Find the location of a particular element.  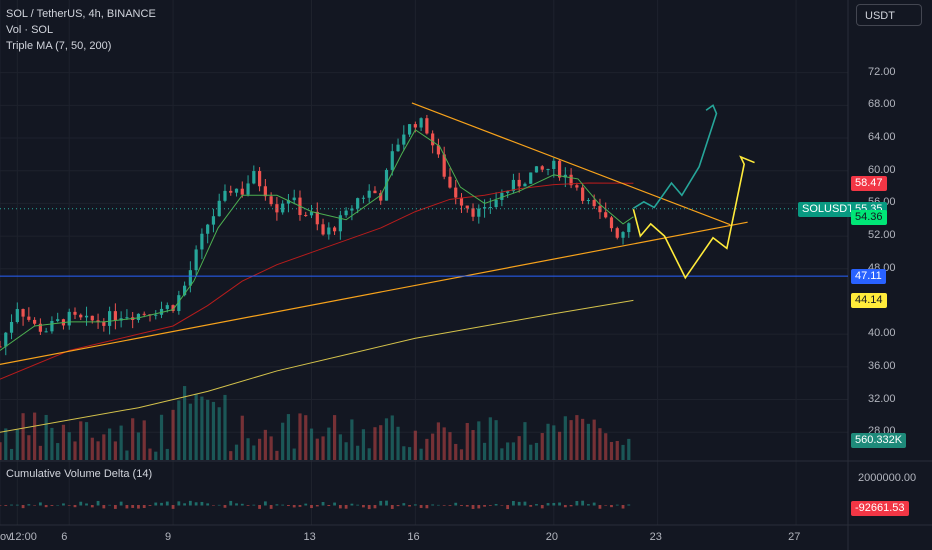

currency-selector: USDT is located at coordinates (889, 15).